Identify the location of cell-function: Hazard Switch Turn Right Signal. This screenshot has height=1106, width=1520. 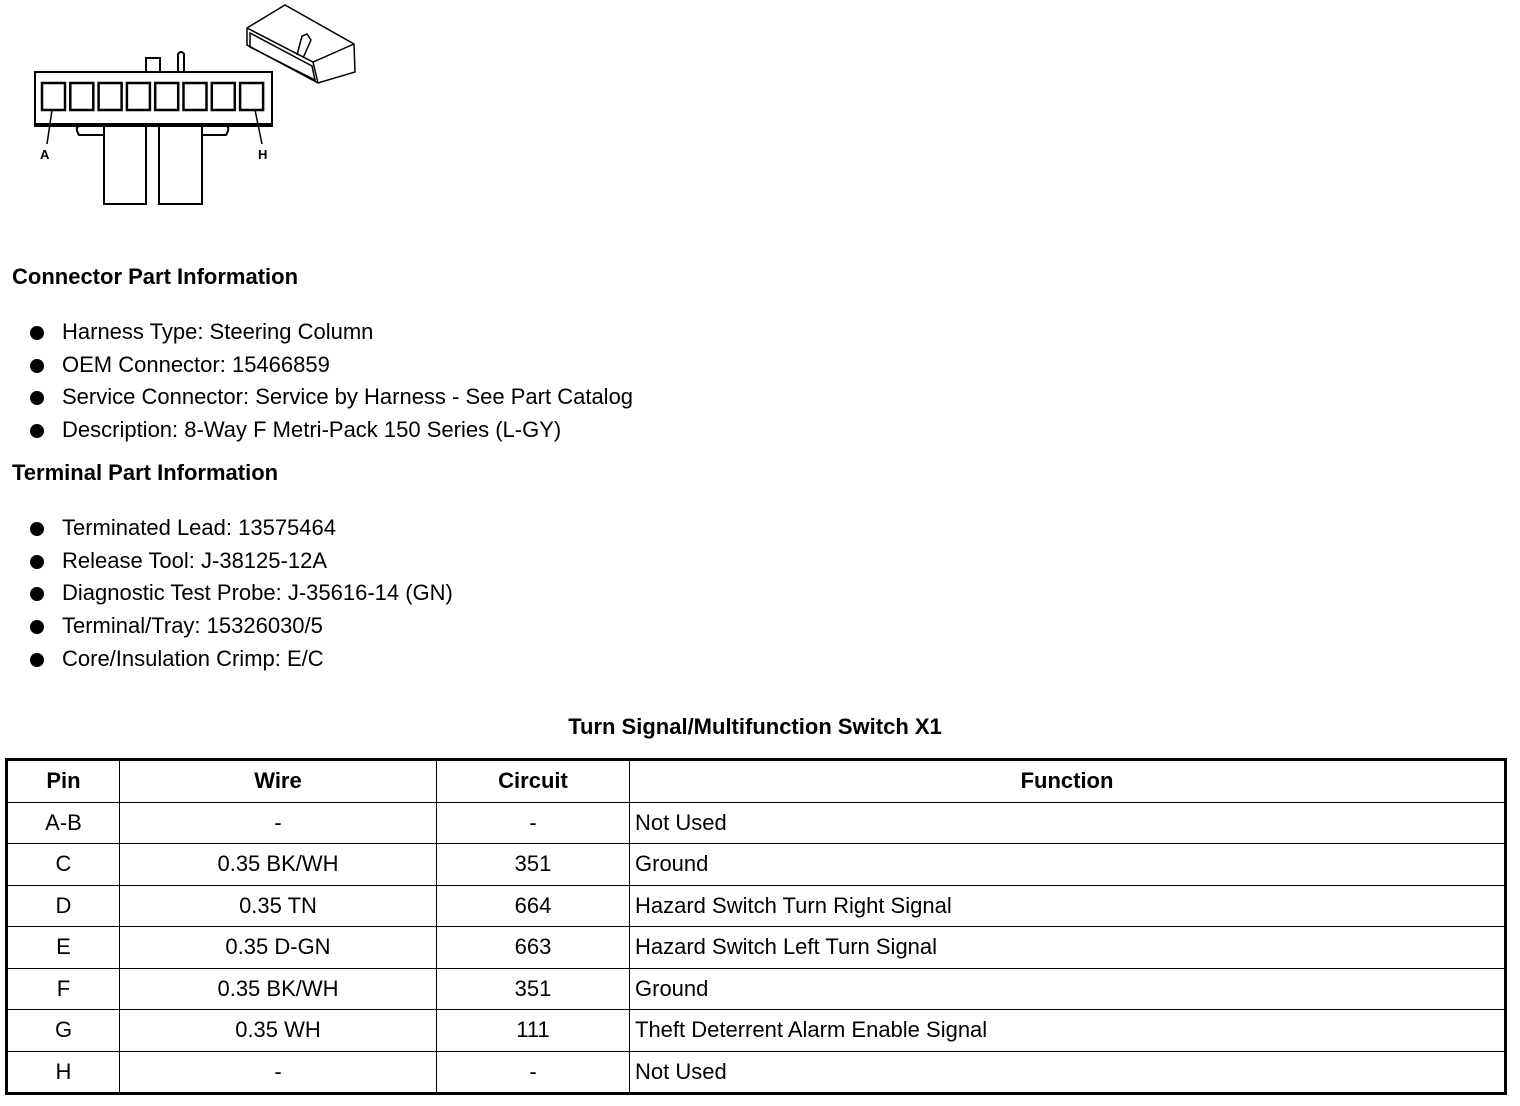
(1067, 905).